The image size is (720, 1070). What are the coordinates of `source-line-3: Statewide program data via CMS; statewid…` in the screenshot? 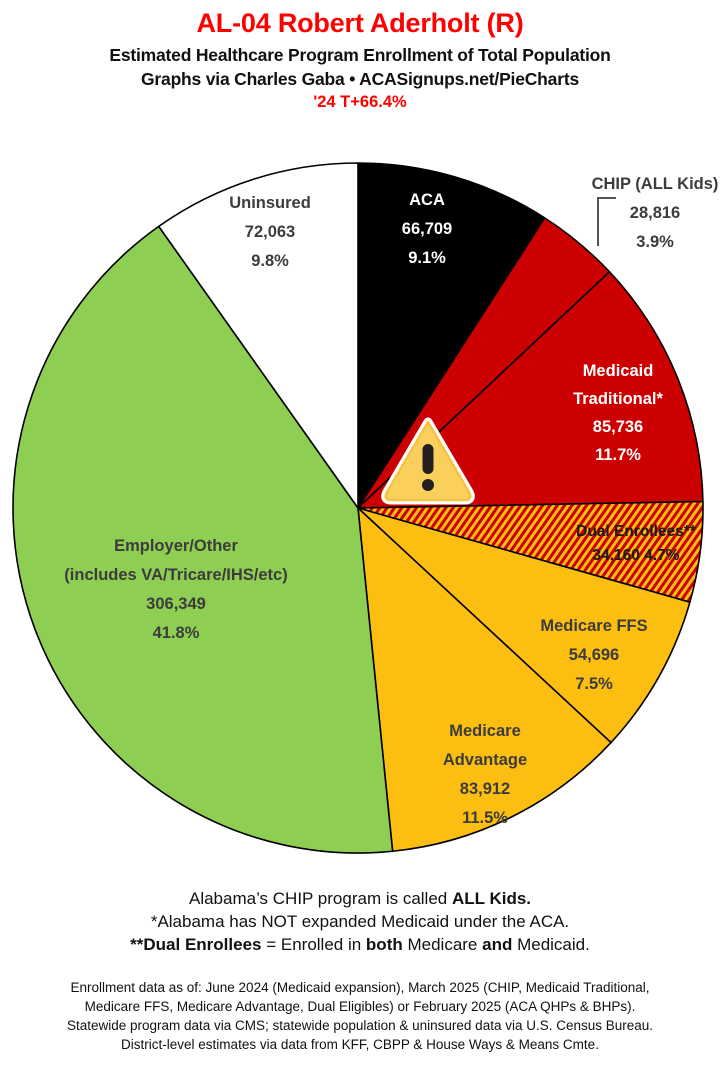 It's located at (360, 1026).